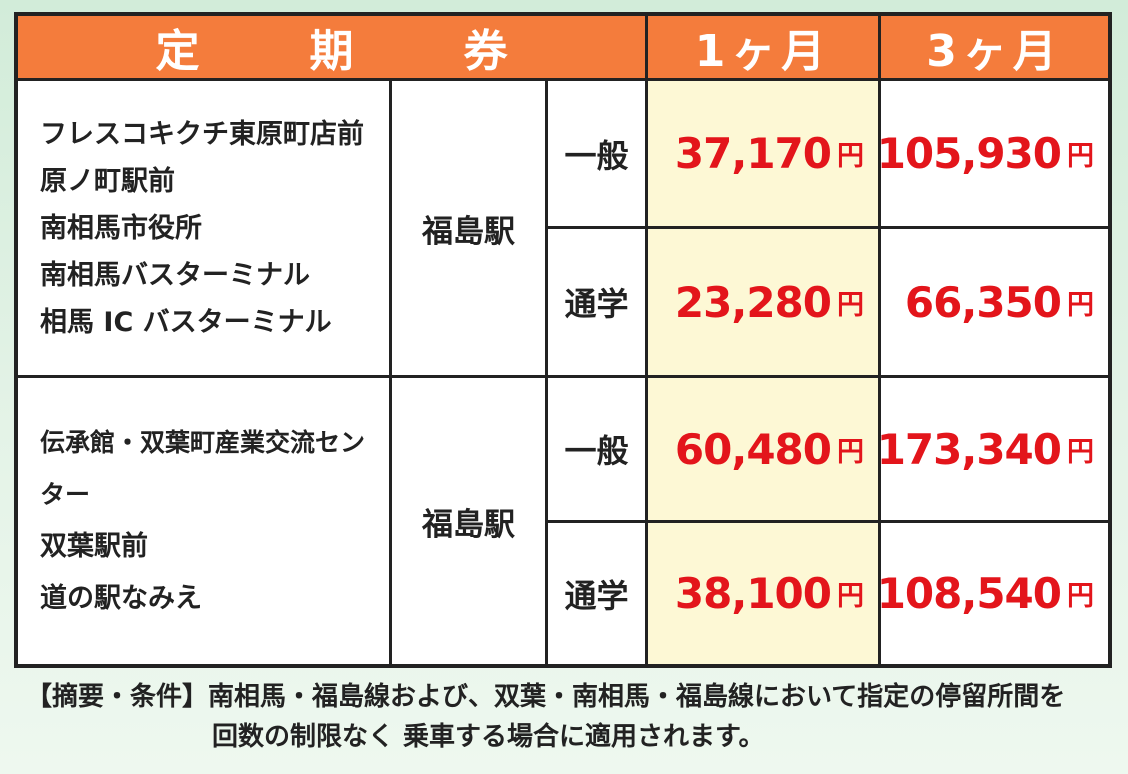 The width and height of the screenshot is (1128, 774). I want to click on stop-name: 道の駅なみえ, so click(121, 598).